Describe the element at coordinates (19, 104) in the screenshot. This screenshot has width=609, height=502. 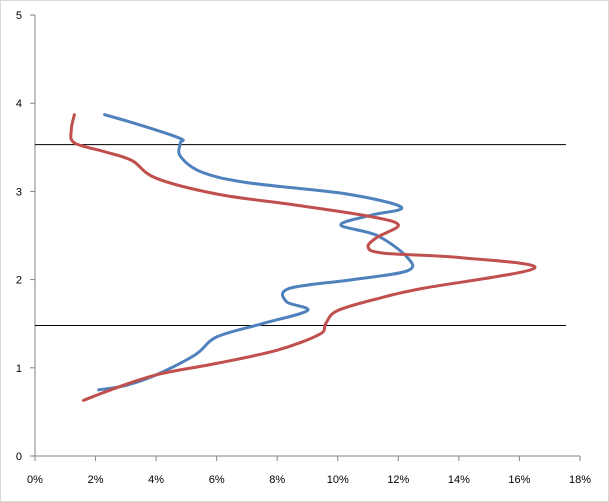
I see `y-tick-label: 4` at that location.